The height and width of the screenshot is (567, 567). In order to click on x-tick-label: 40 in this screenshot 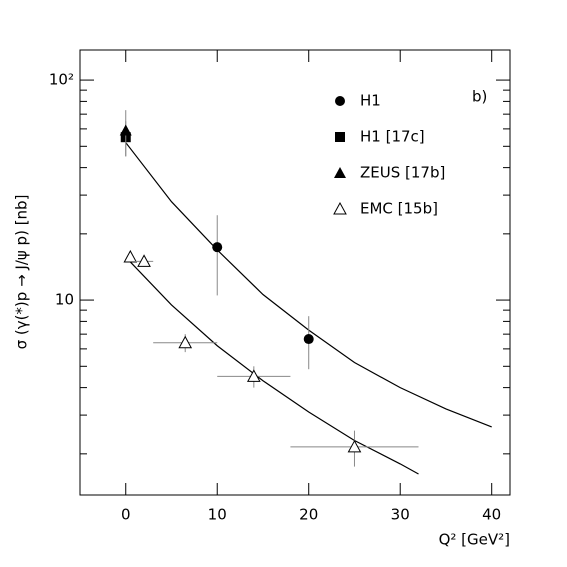, I will do `click(491, 515)`.